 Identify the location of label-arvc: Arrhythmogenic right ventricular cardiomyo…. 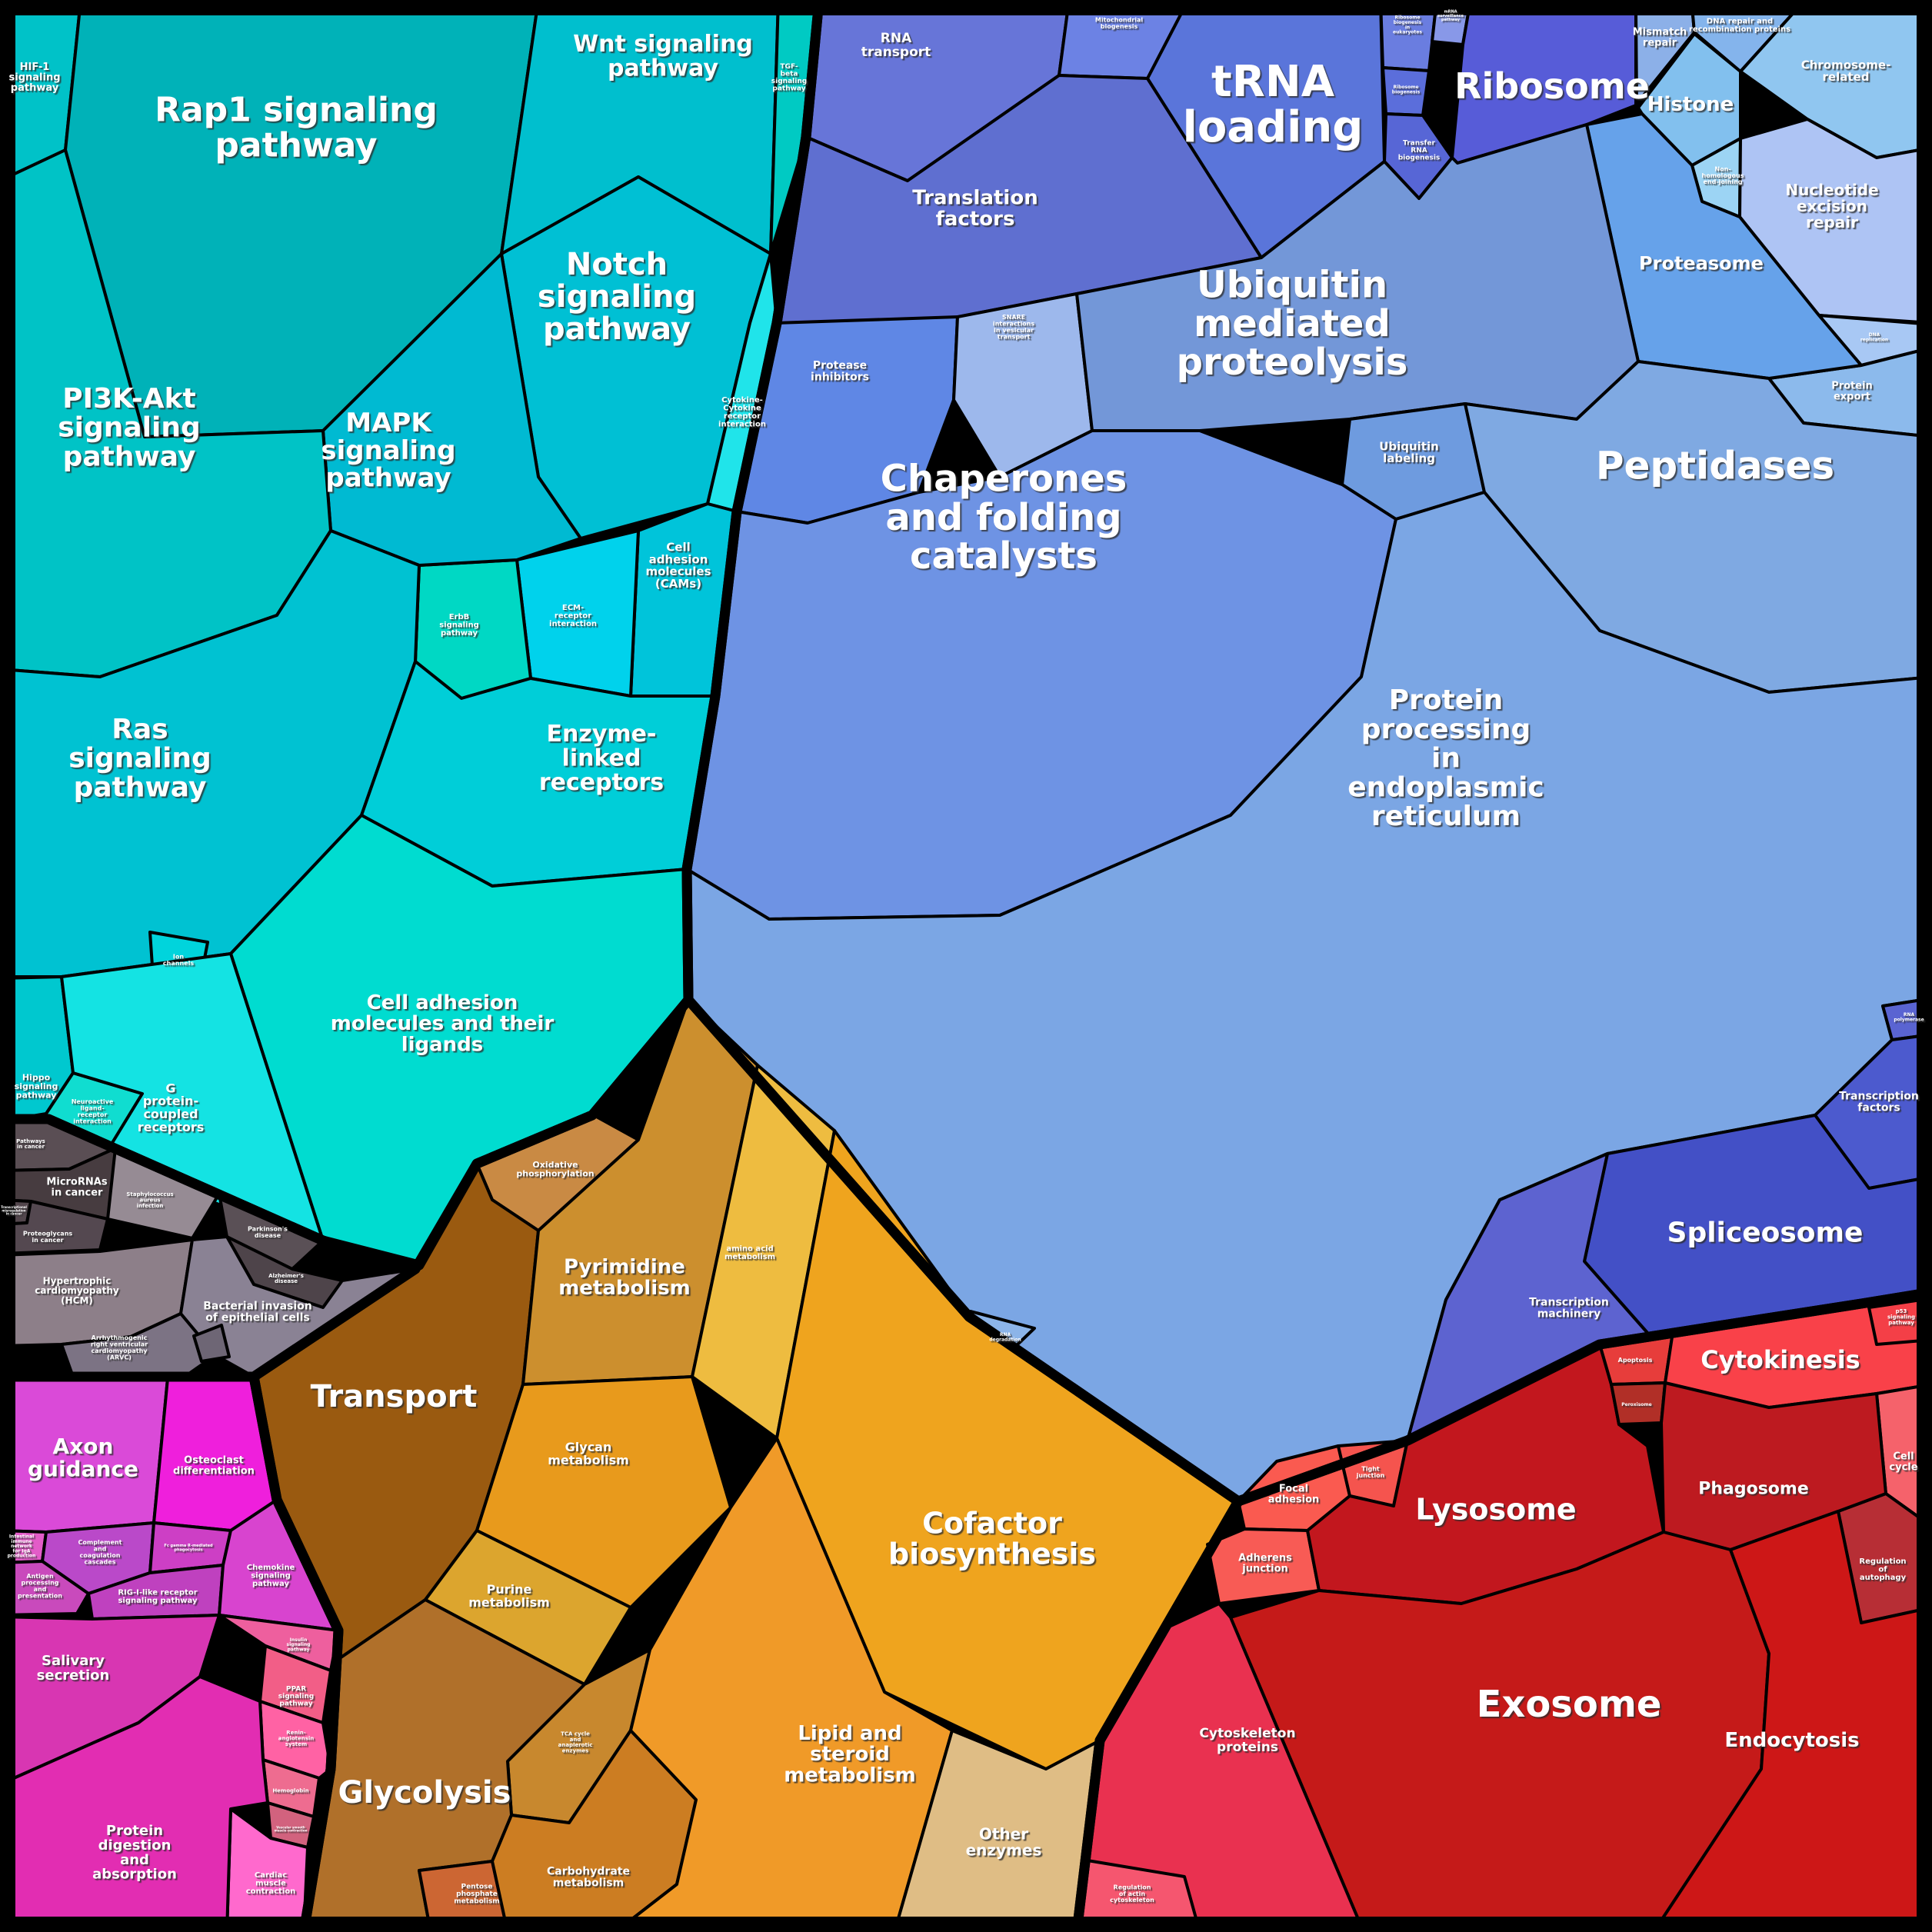
(119, 1347).